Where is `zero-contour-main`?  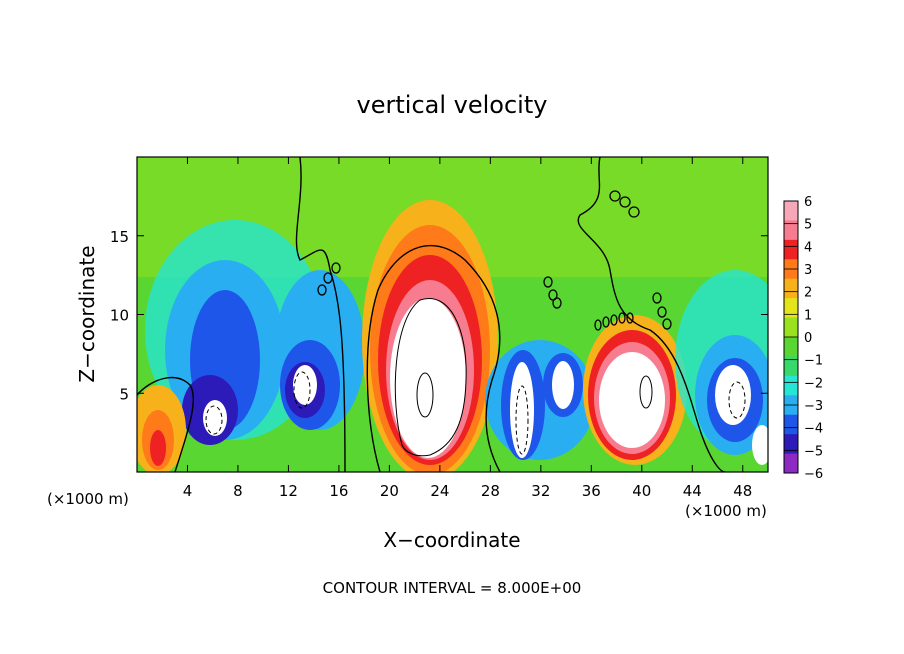 zero-contour-main is located at coordinates (433, 358).